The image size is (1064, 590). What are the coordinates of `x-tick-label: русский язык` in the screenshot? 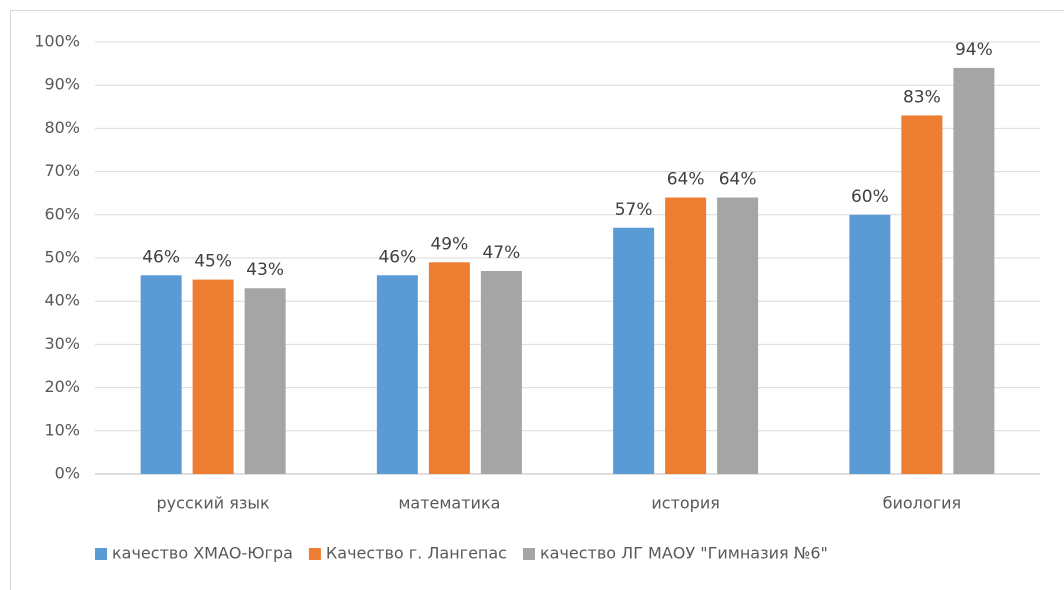 It's located at (214, 503).